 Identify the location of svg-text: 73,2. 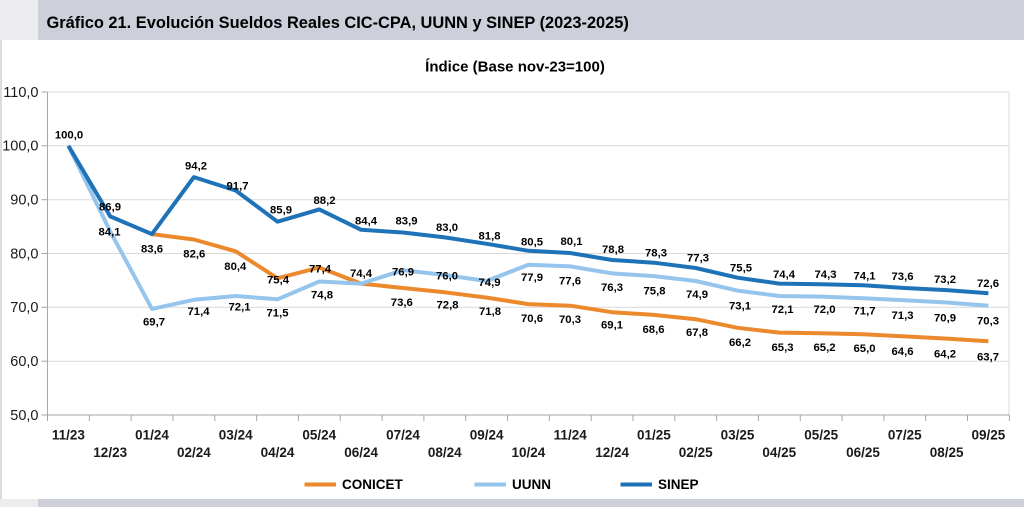
(945, 280).